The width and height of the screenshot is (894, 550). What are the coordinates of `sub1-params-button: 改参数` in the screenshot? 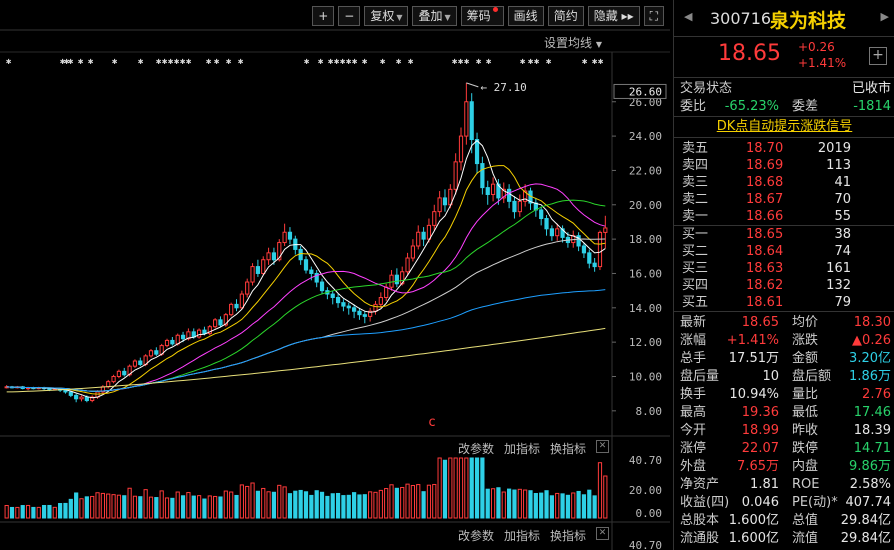 It's located at (476, 449).